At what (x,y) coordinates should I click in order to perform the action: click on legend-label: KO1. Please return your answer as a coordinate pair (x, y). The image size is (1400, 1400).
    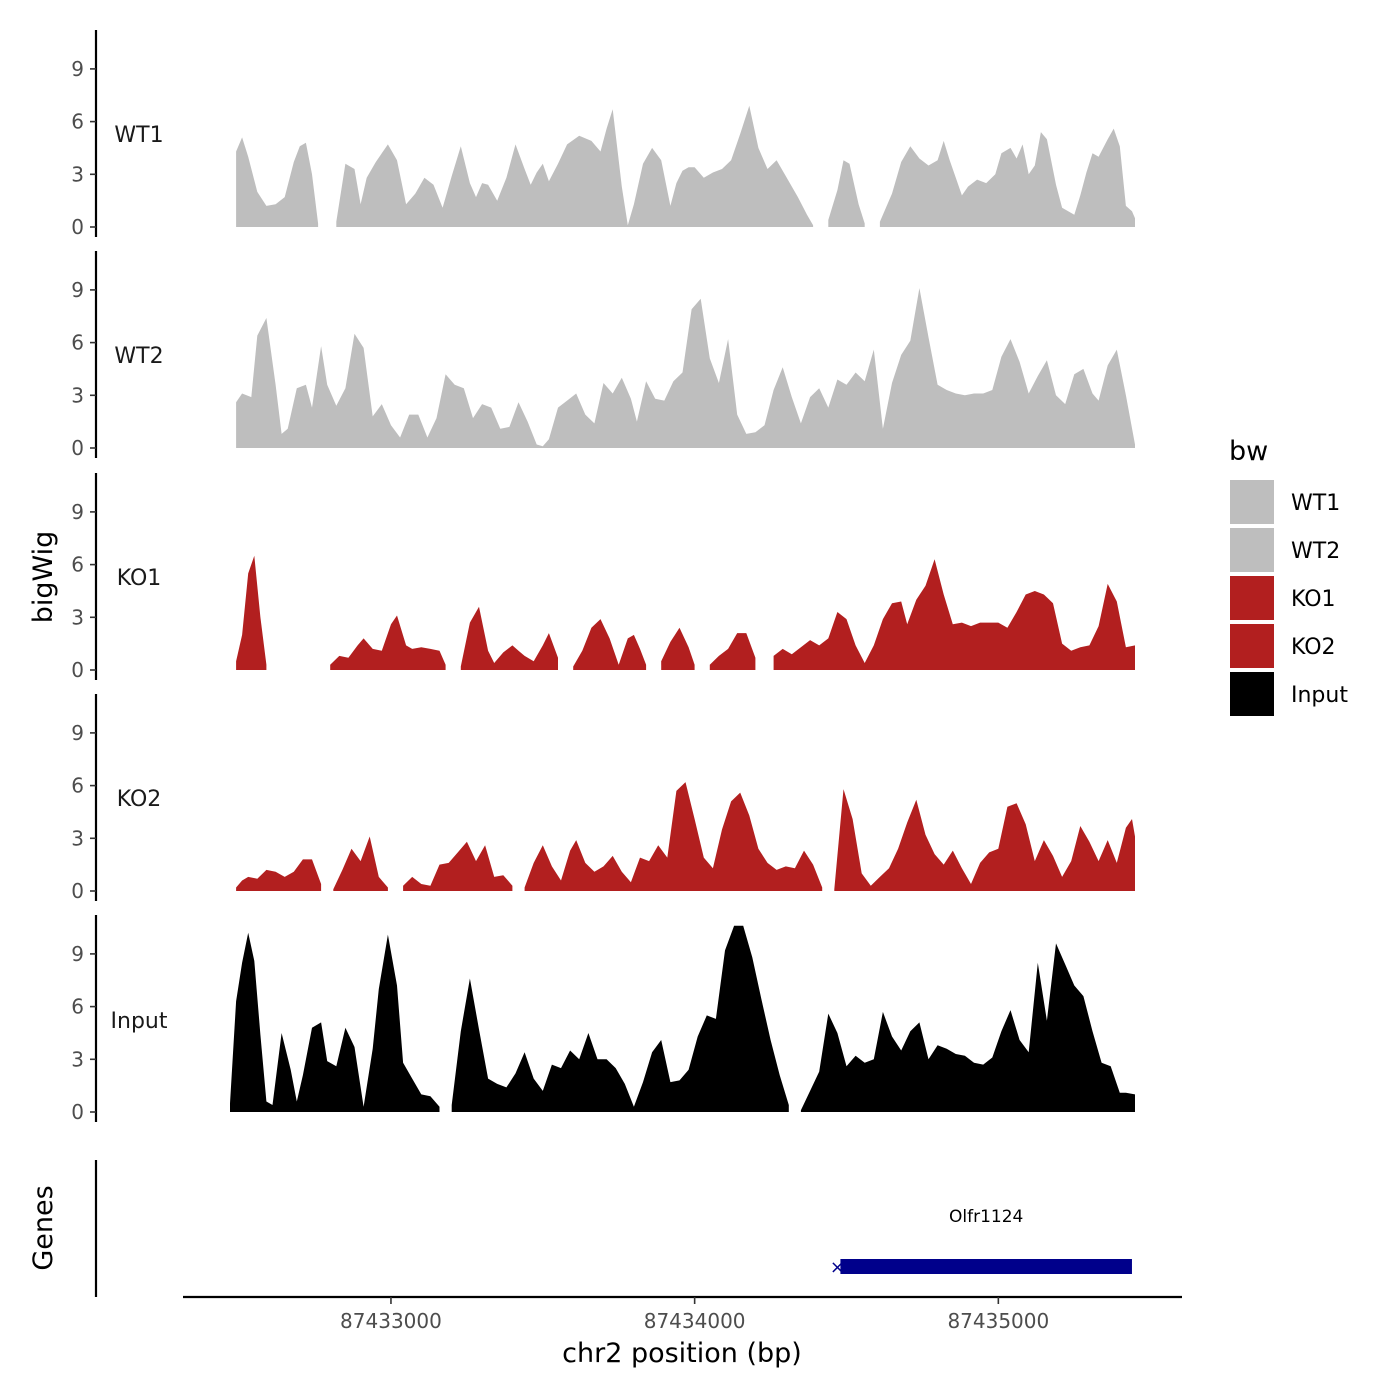
    Looking at the image, I should click on (1313, 599).